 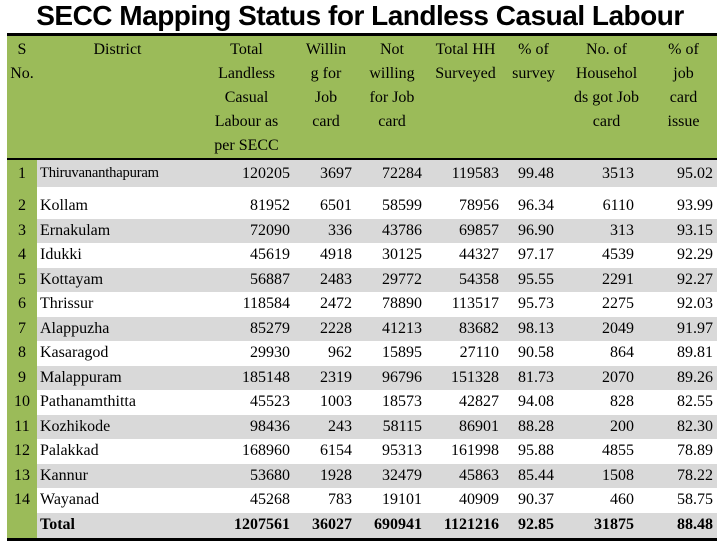 I want to click on cell-sno: 4, so click(x=22, y=255).